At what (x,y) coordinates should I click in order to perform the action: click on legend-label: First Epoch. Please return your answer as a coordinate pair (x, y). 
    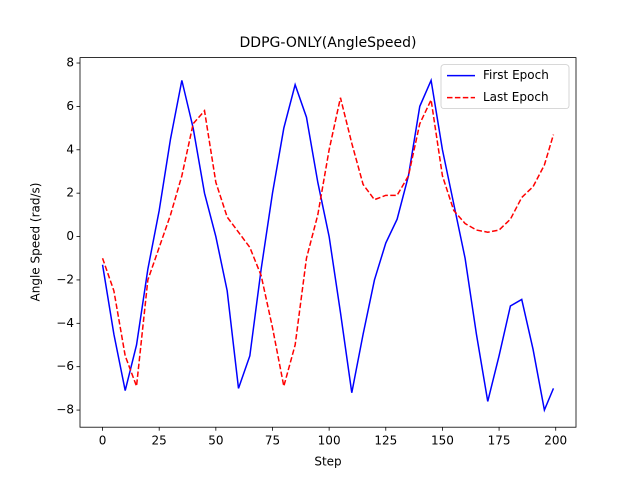
    Looking at the image, I should click on (516, 75).